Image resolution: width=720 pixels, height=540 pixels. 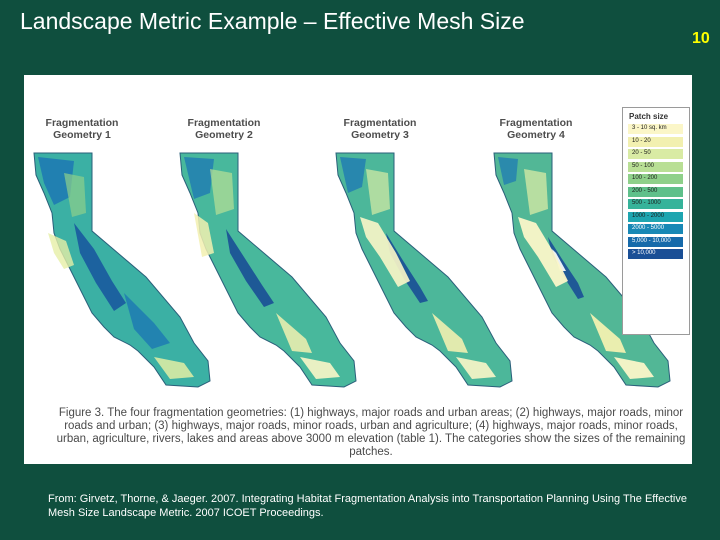 I want to click on legend-item: 10 - 20, so click(x=658, y=142).